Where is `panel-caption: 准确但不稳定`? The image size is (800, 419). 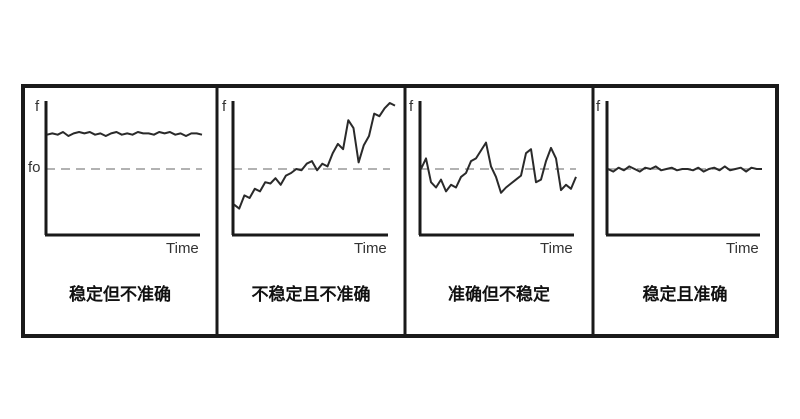
panel-caption: 准确但不稳定 is located at coordinates (499, 295).